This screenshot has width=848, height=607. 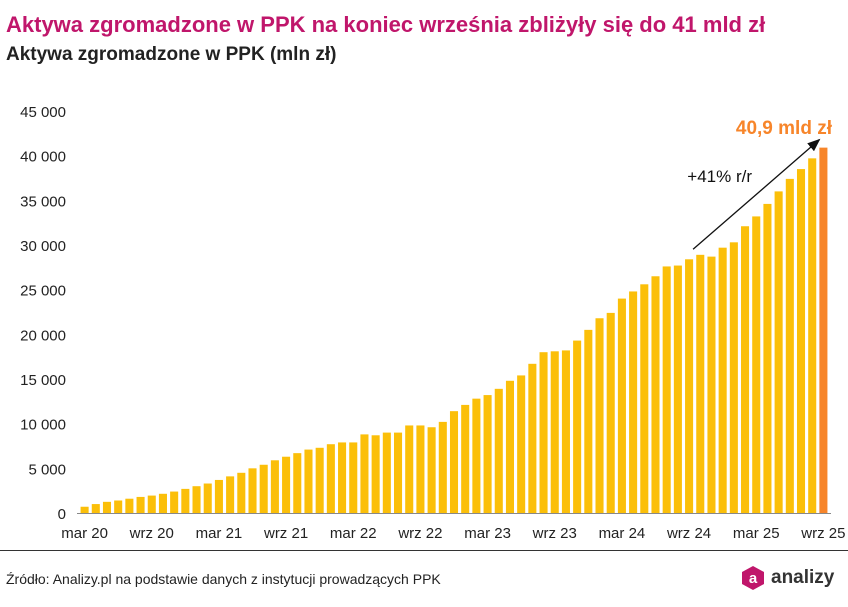 I want to click on y-tick-label: 35 000, so click(x=43, y=201).